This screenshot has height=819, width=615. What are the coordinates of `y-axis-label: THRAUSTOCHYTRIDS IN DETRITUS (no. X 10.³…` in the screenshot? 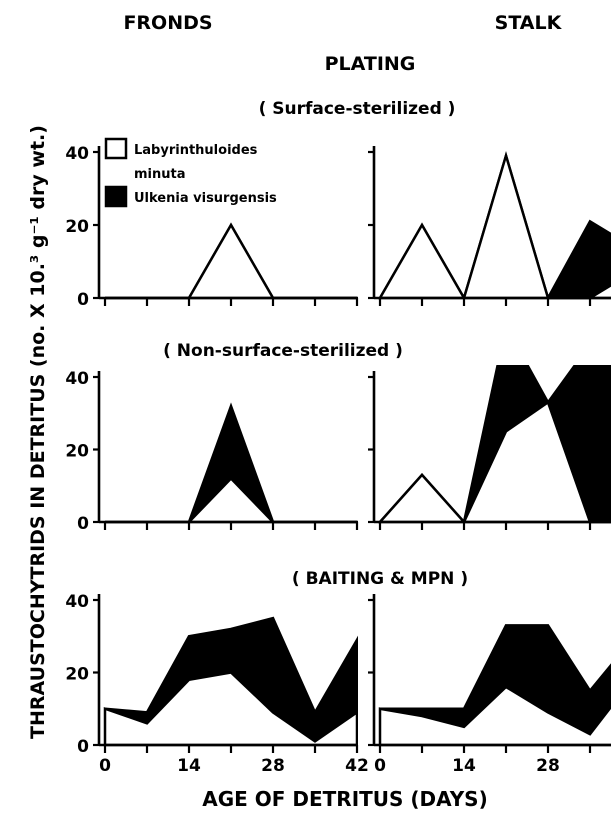 It's located at (38, 432).